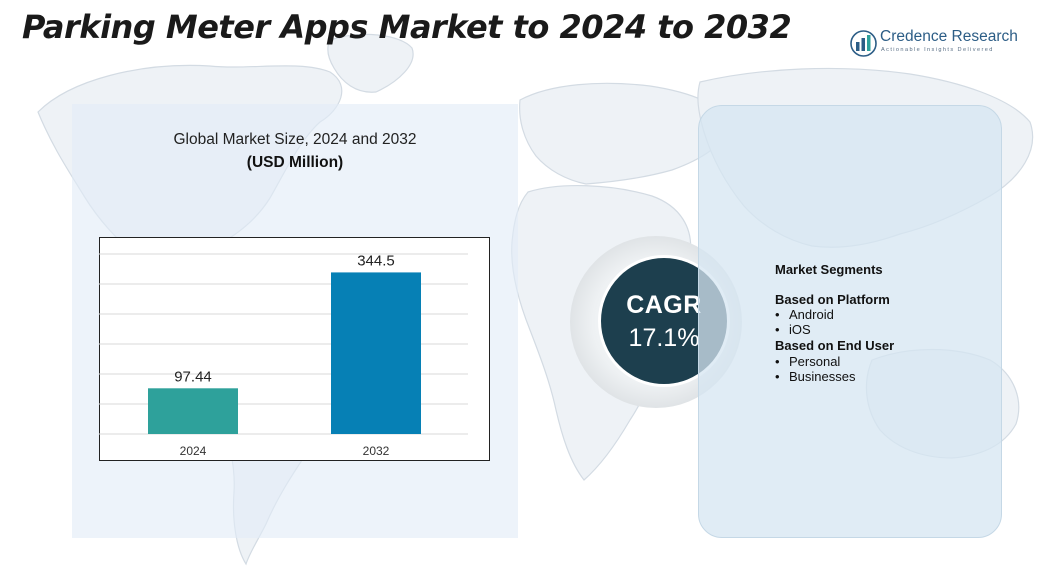 The image size is (1048, 571). I want to click on segment-item-label: Personal, so click(815, 361).